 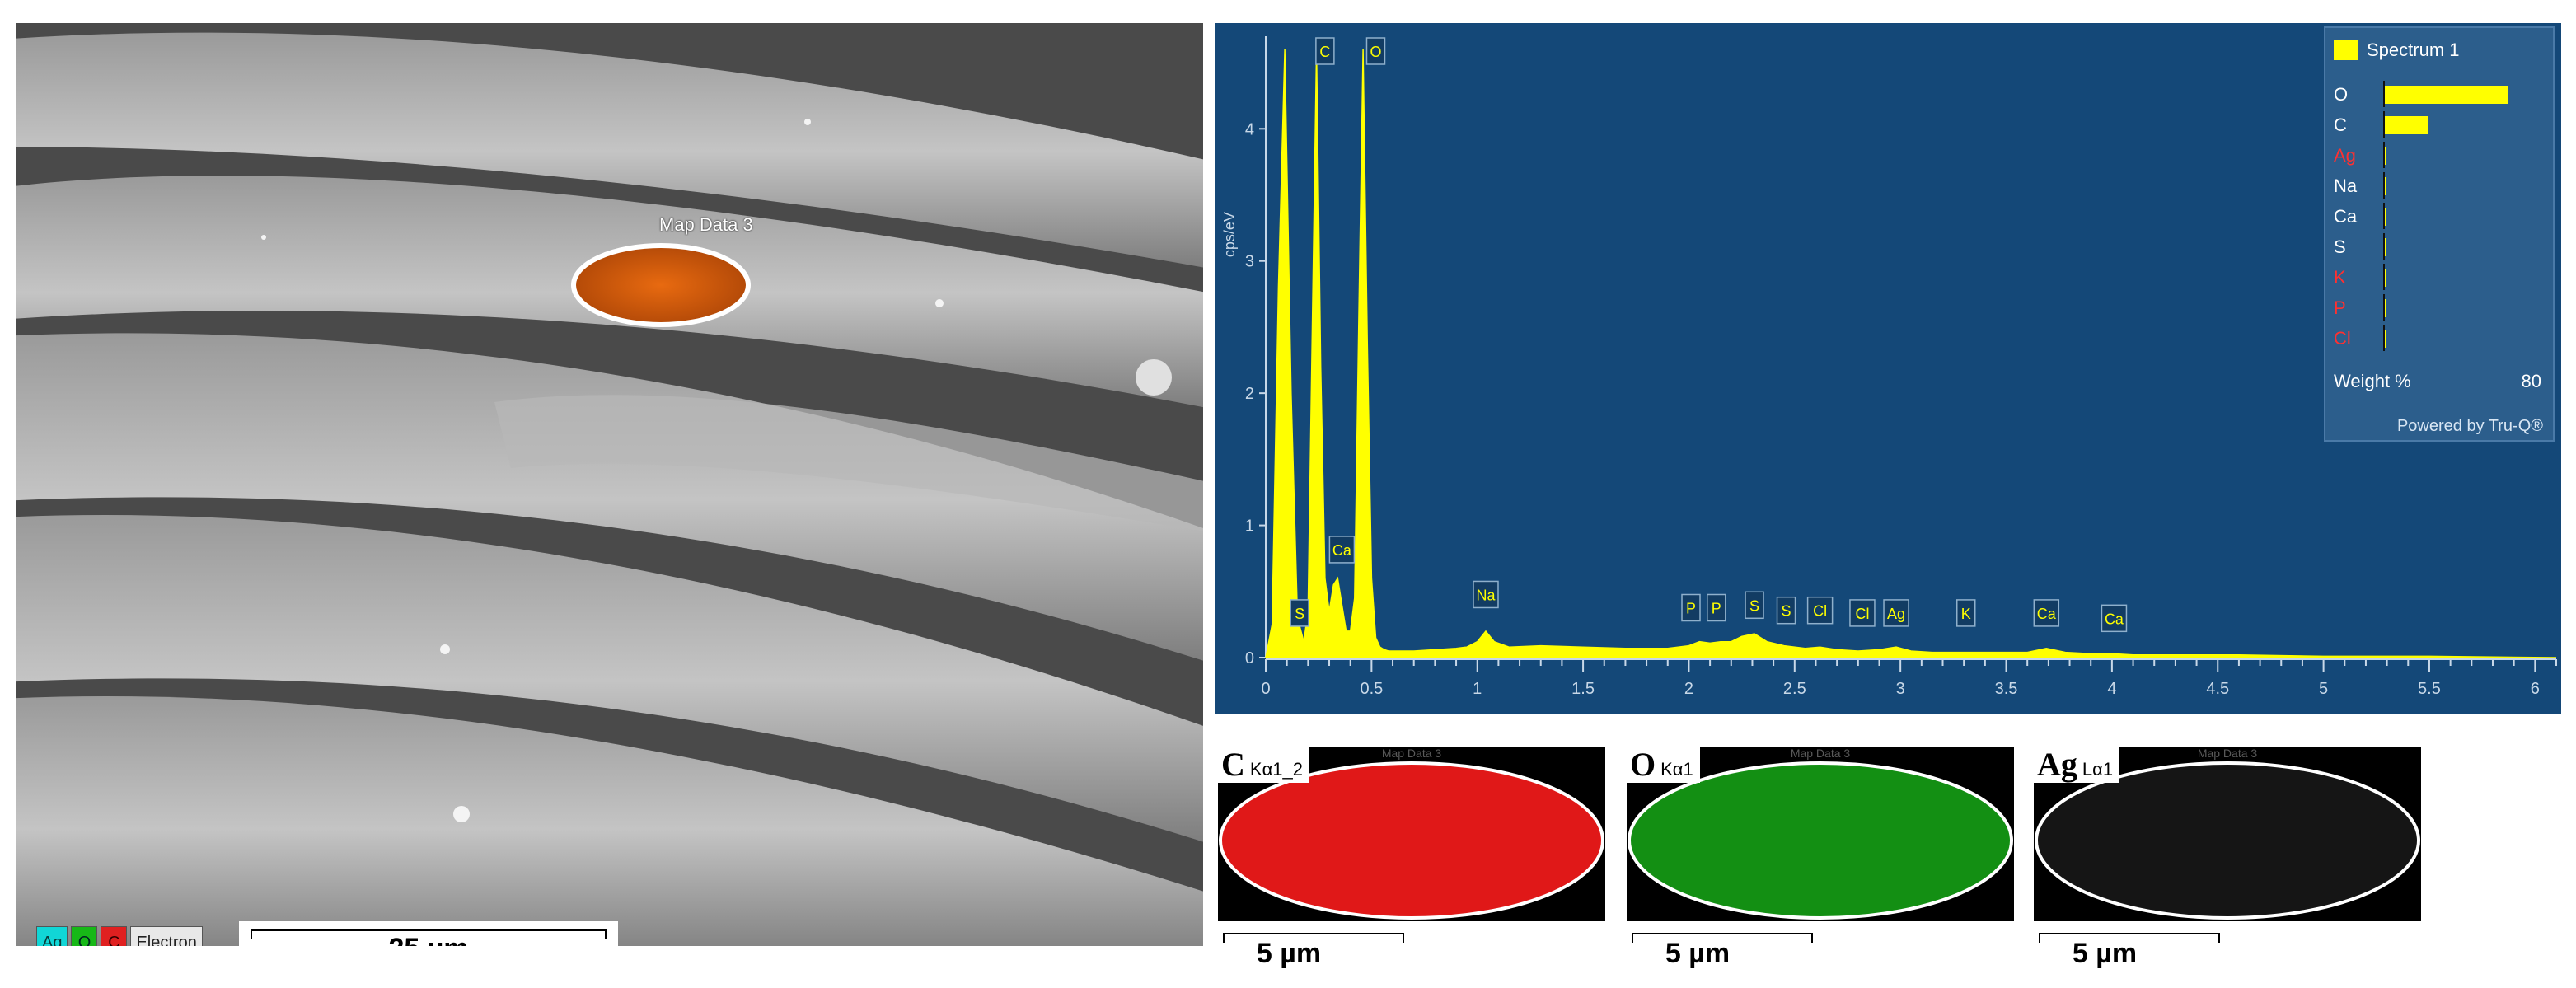 What do you see at coordinates (1229, 235) in the screenshot?
I see `y-axis-label: cps/eV` at bounding box center [1229, 235].